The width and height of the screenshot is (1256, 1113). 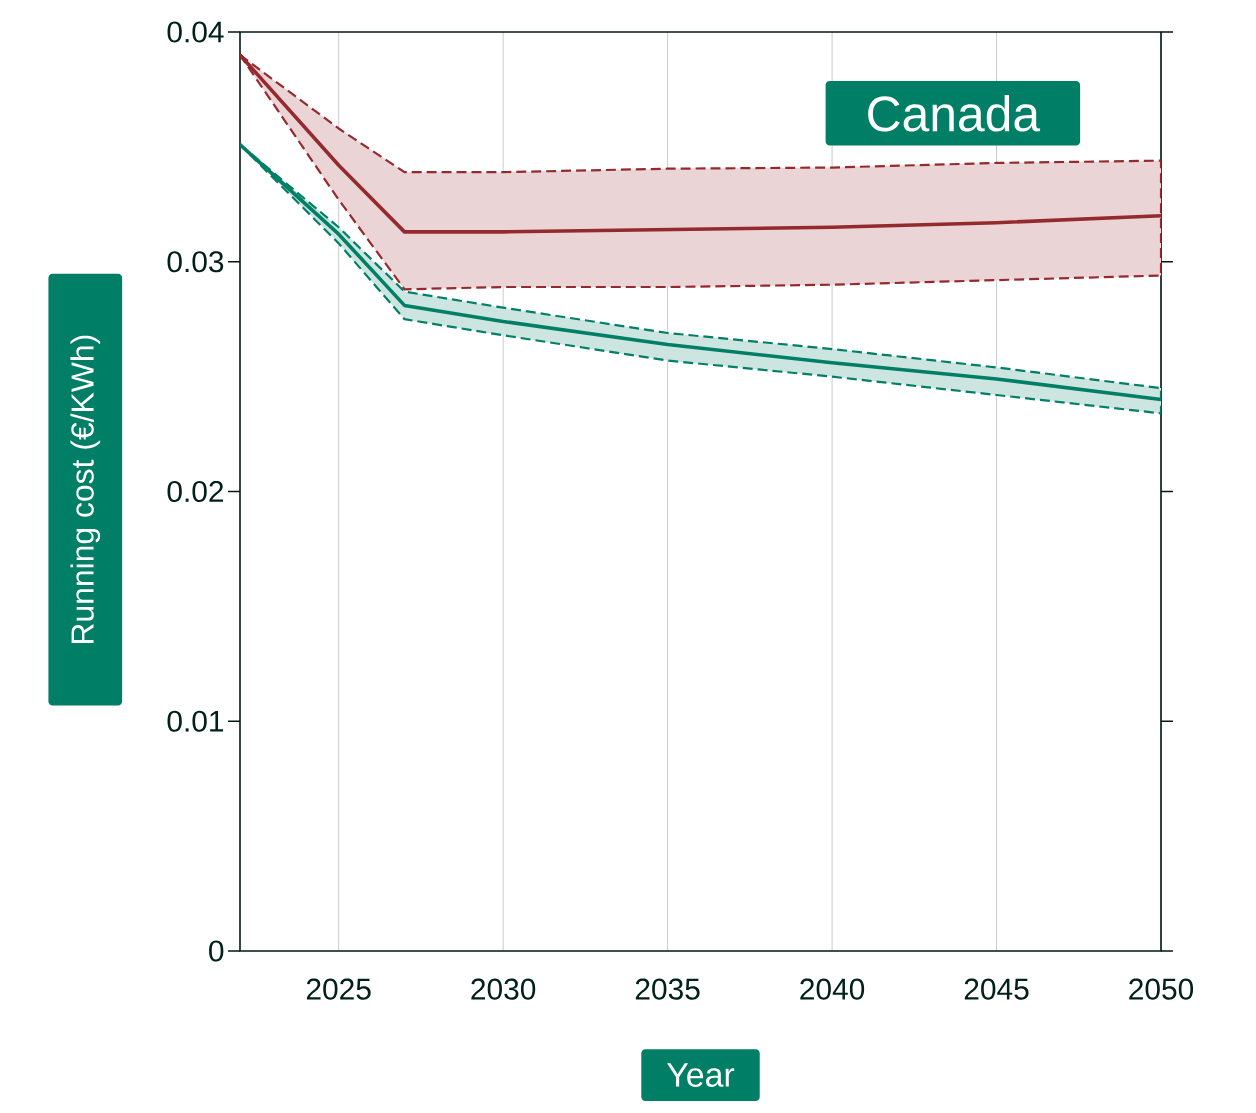 What do you see at coordinates (216, 951) in the screenshot?
I see `y-tick-label: 0` at bounding box center [216, 951].